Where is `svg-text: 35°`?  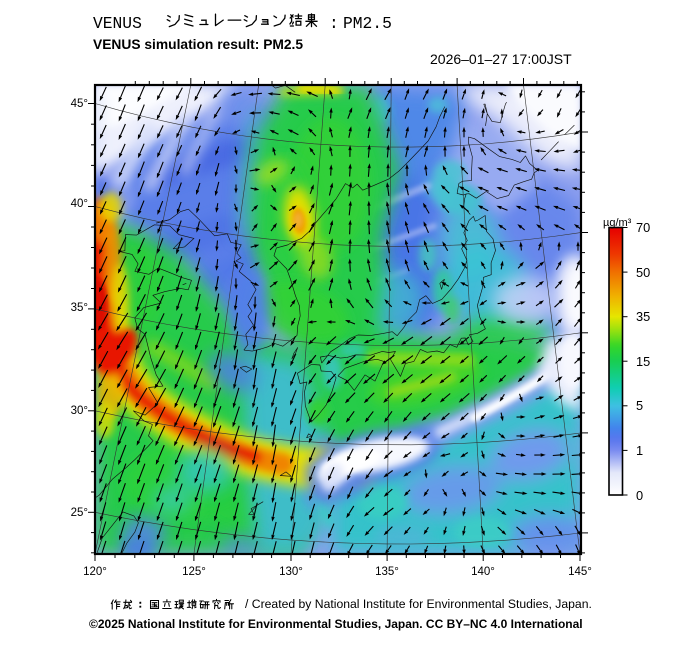
svg-text: 35° is located at coordinates (79, 308).